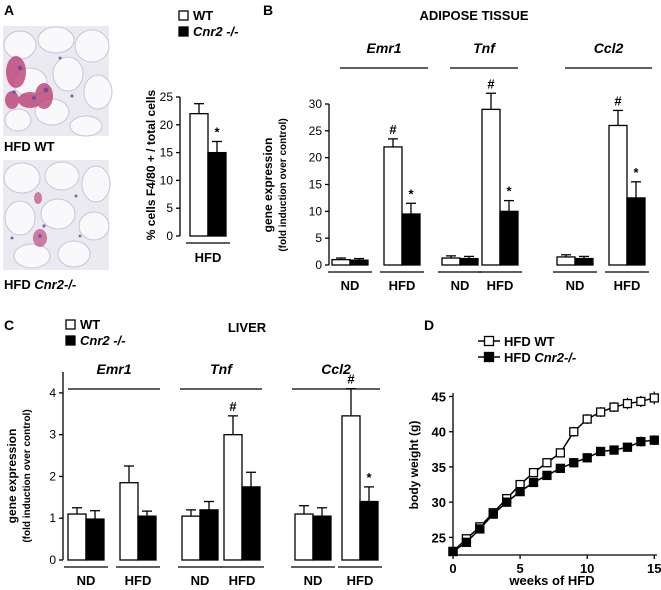 The image size is (661, 590). I want to click on panel-a-letter: A, so click(9, 10).